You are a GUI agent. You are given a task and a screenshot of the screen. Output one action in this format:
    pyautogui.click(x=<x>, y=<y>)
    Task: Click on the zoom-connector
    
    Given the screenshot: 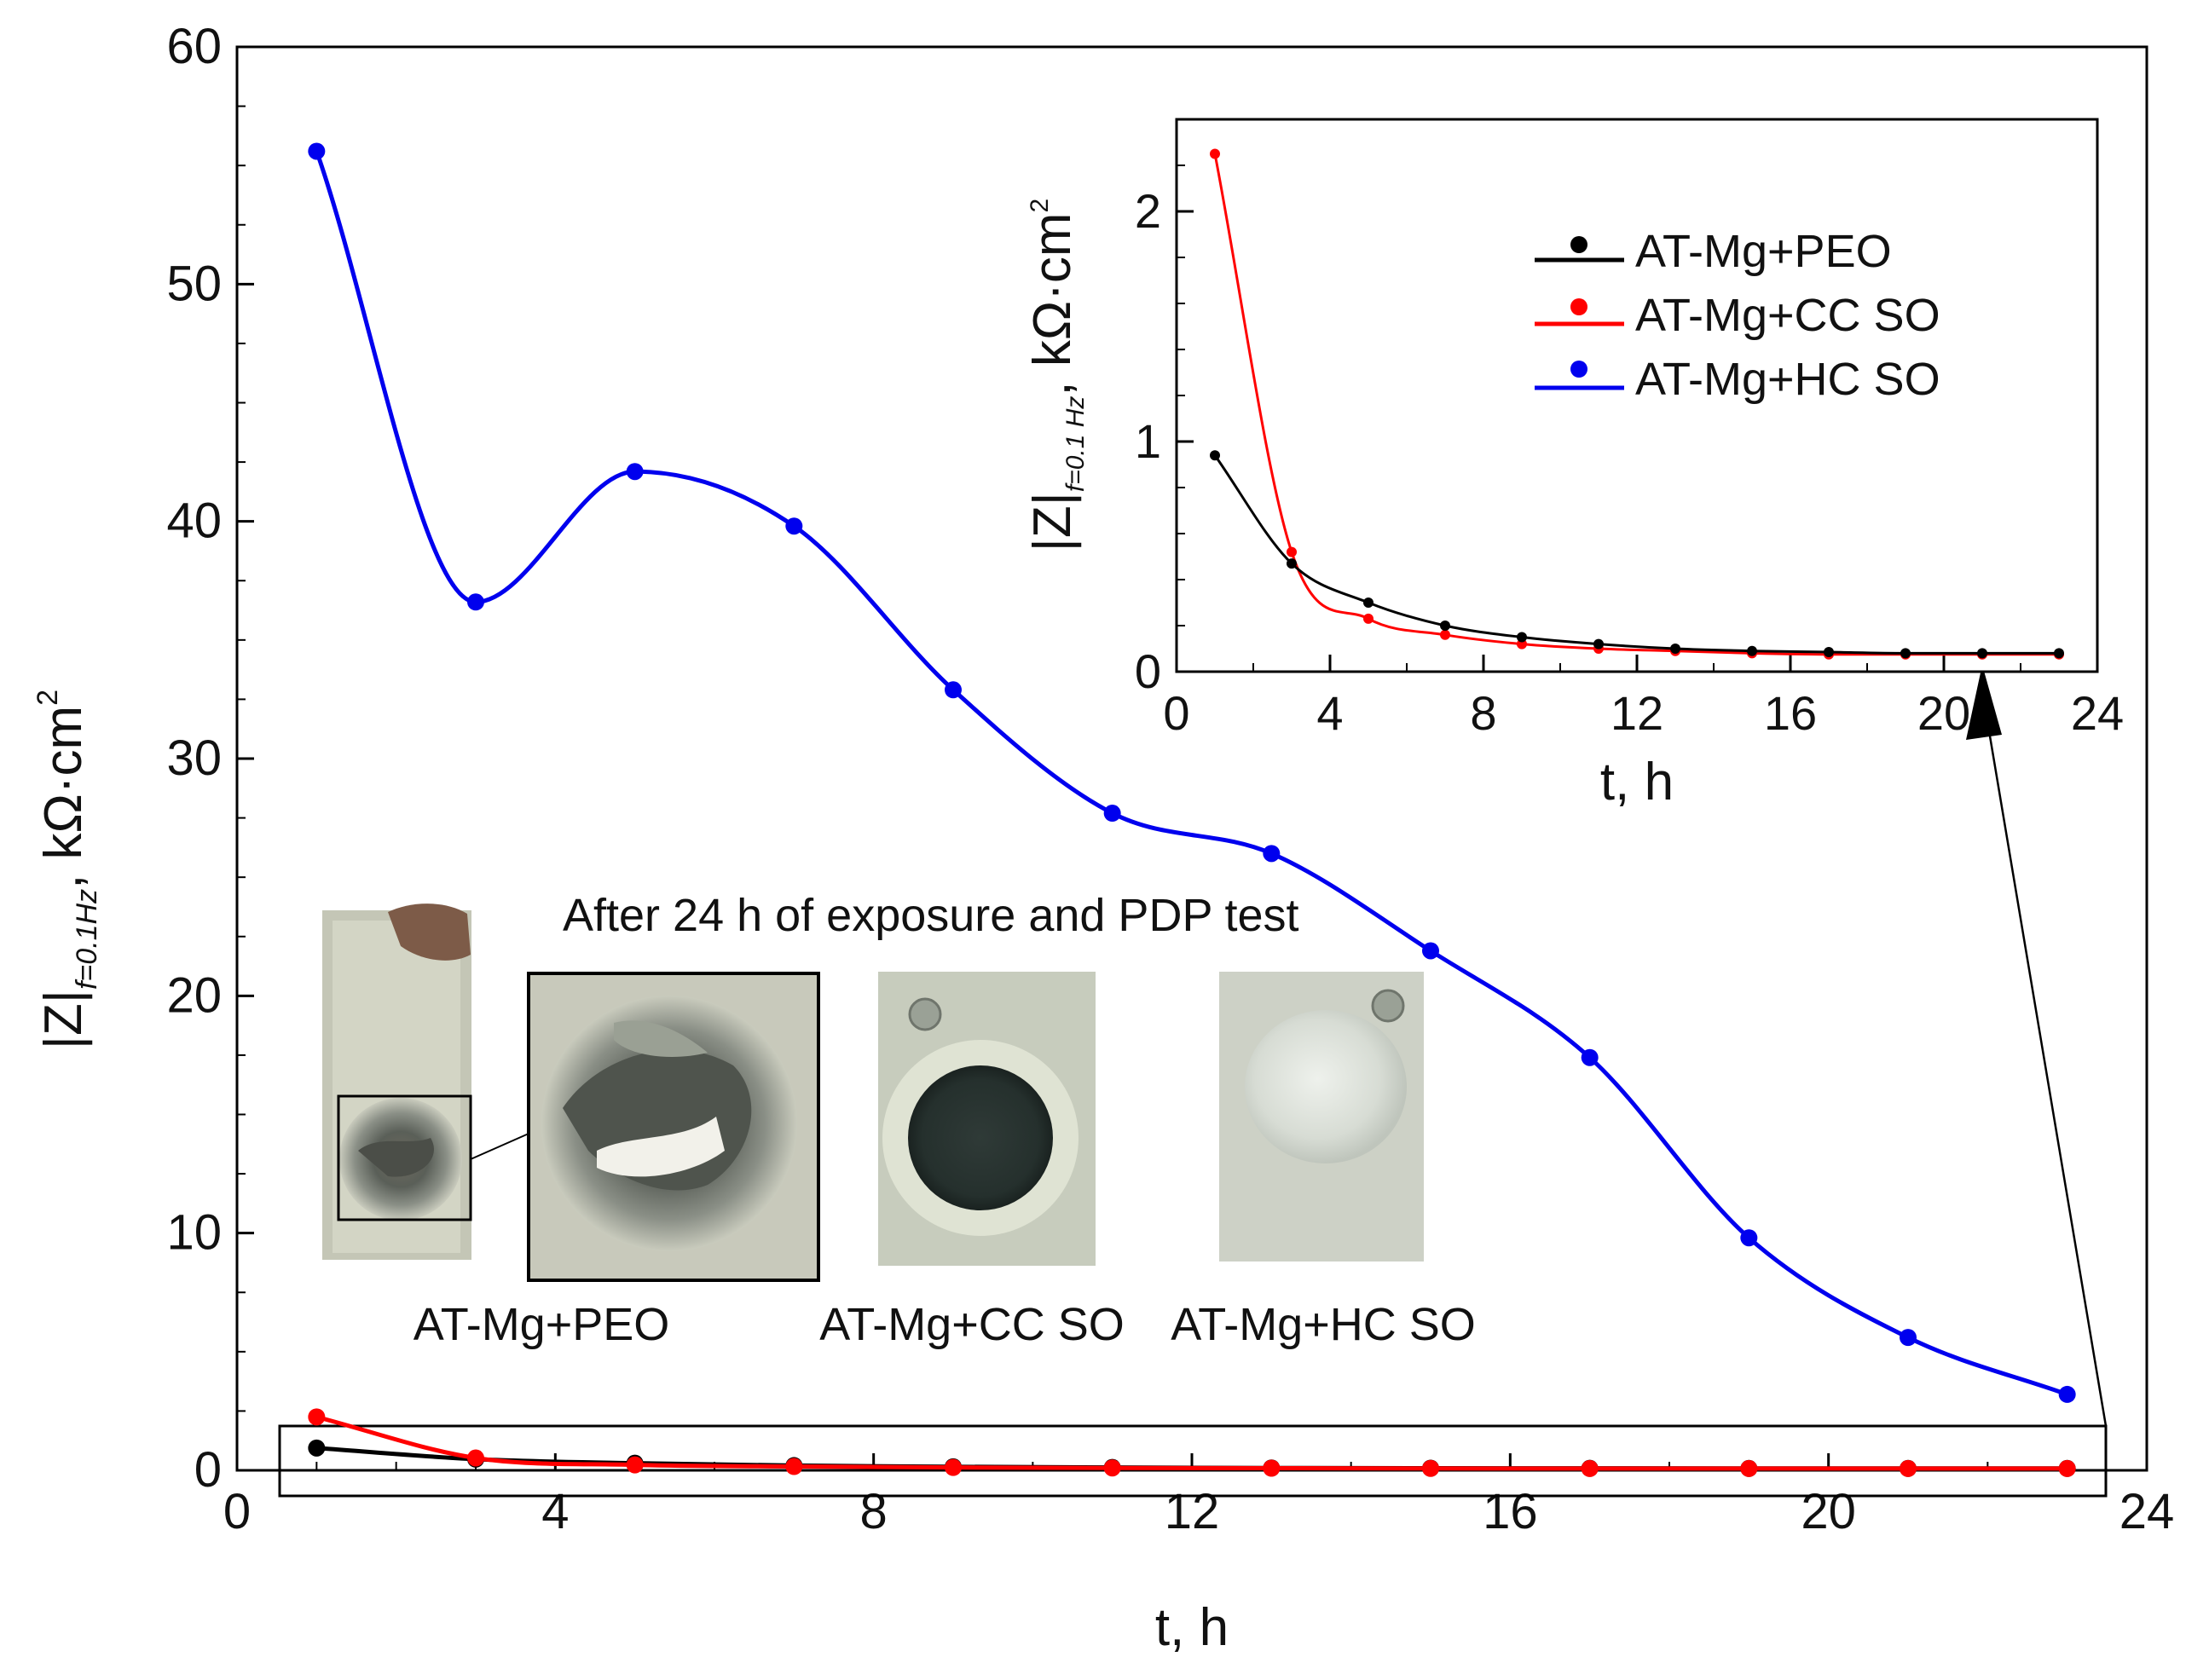 What is the action you would take?
    pyautogui.click(x=500, y=1146)
    